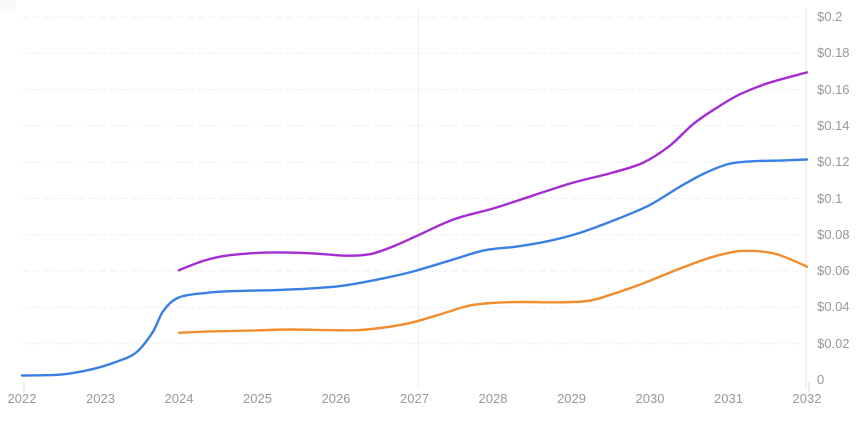 The height and width of the screenshot is (424, 864). What do you see at coordinates (493, 398) in the screenshot?
I see `x-axis-label: 2028` at bounding box center [493, 398].